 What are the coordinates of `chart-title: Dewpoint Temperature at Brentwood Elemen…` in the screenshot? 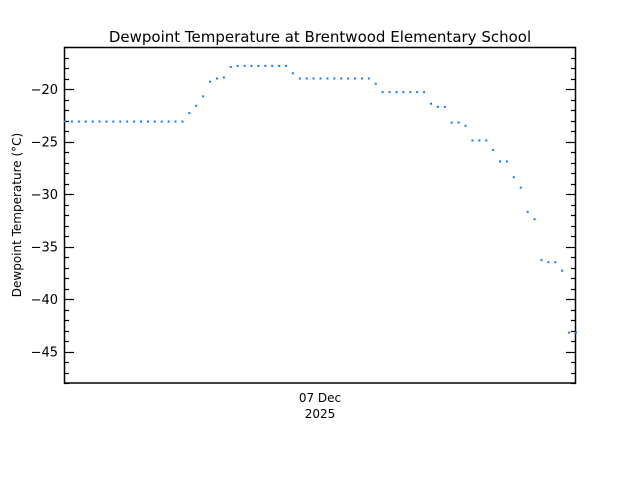 It's located at (320, 37).